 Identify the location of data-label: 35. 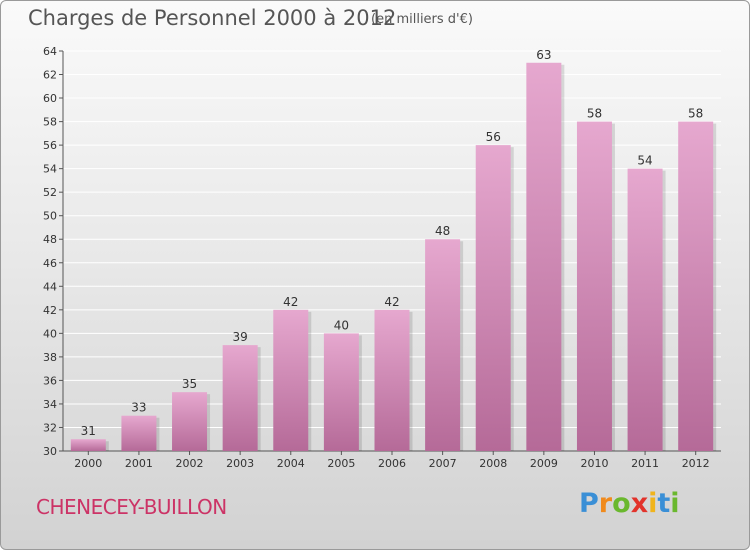
(189, 384).